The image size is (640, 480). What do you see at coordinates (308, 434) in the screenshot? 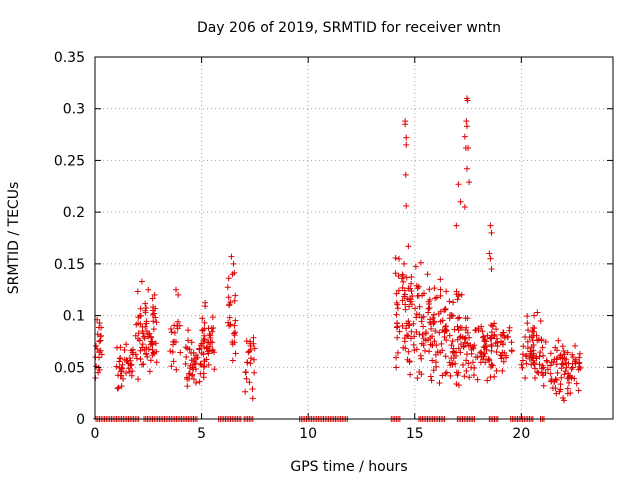
I see `x-tick-label: 10` at bounding box center [308, 434].